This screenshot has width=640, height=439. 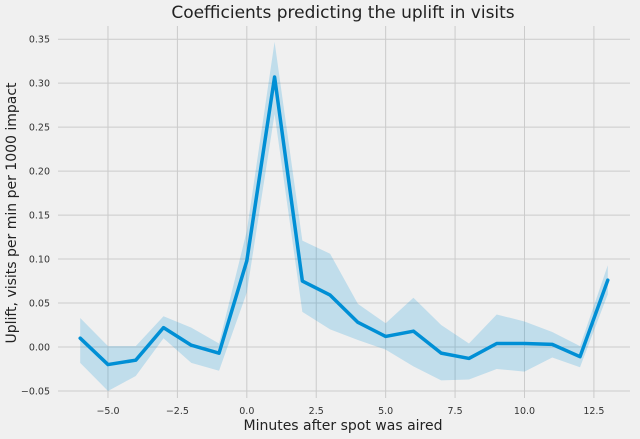 I want to click on y-axis-label: Uplift, visits per min per 1000 impact, so click(x=12, y=213).